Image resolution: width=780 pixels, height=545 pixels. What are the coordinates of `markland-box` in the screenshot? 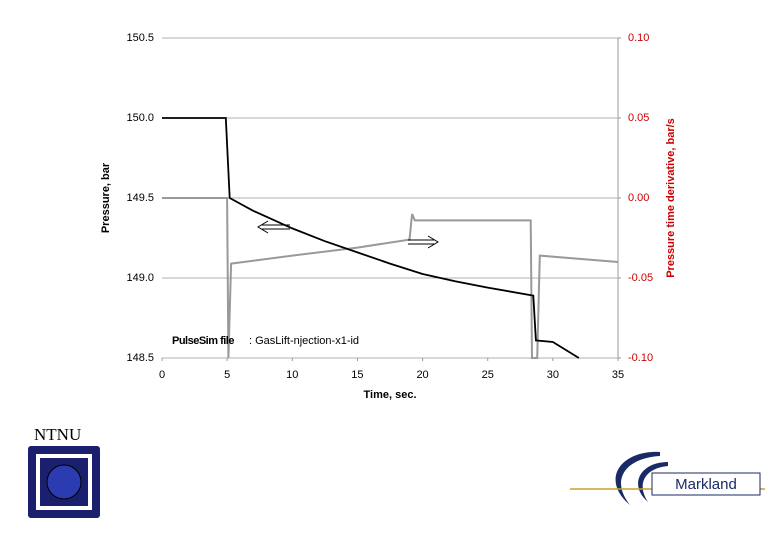 It's located at (706, 484).